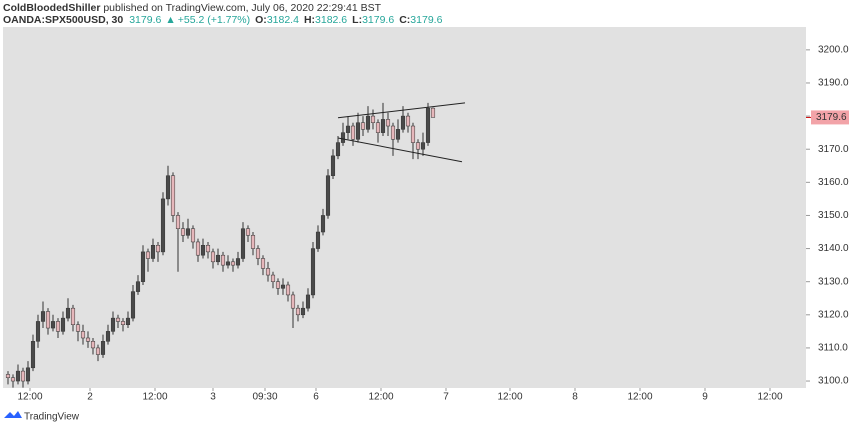 This screenshot has height=428, width=850. I want to click on y-tick-label: 3160.0, so click(833, 182).